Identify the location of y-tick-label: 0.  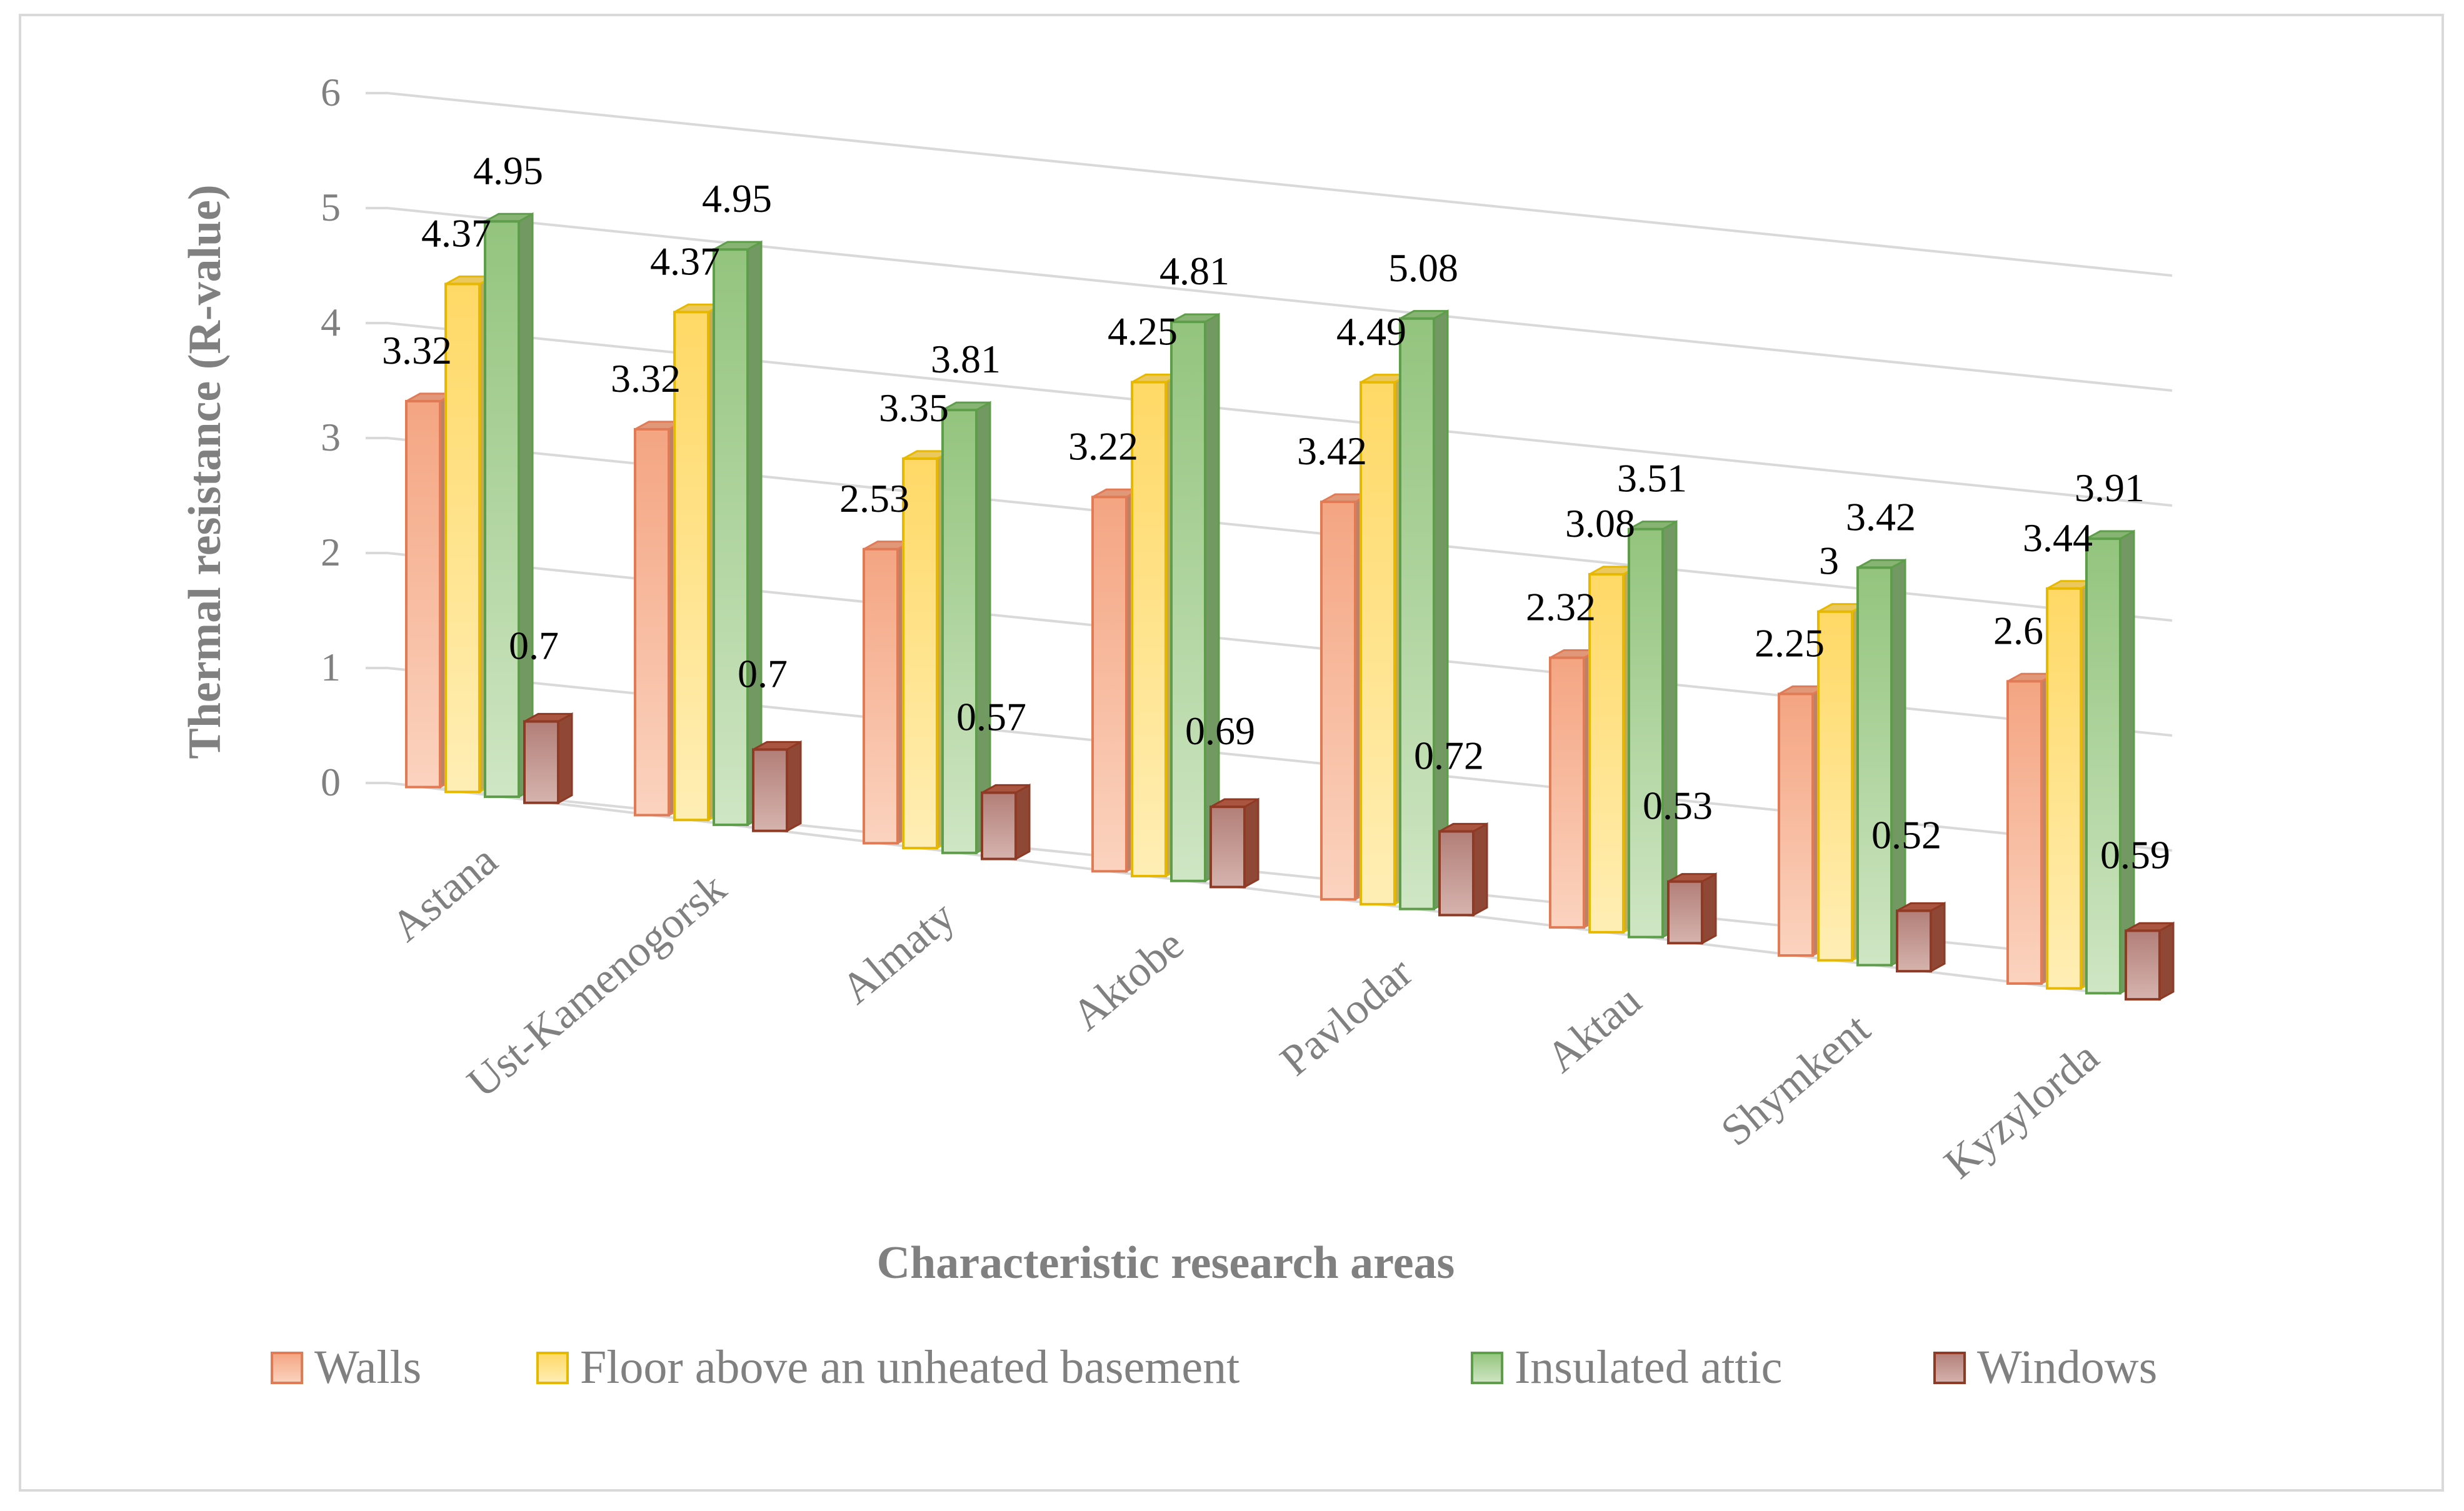
(331, 782).